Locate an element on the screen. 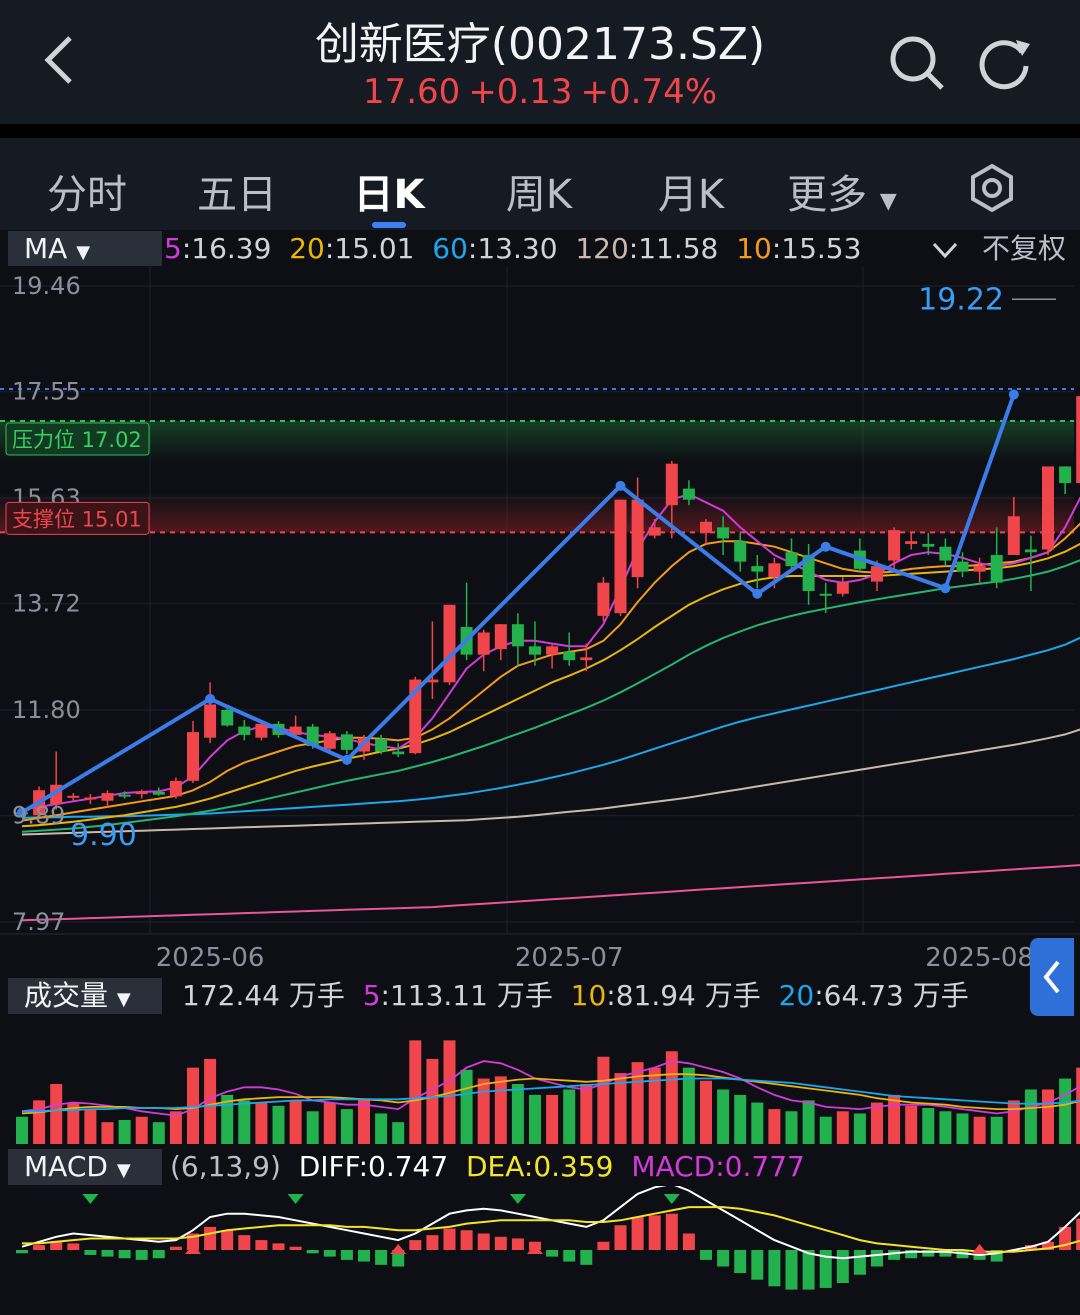 The width and height of the screenshot is (1080, 1315). ma-selector: MA ▼ is located at coordinates (85, 249).